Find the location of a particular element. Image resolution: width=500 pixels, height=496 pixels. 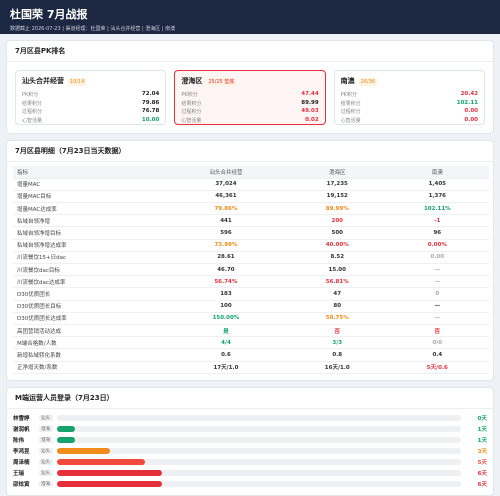

metric-row: 过程积分 76.78 is located at coordinates (90, 112).